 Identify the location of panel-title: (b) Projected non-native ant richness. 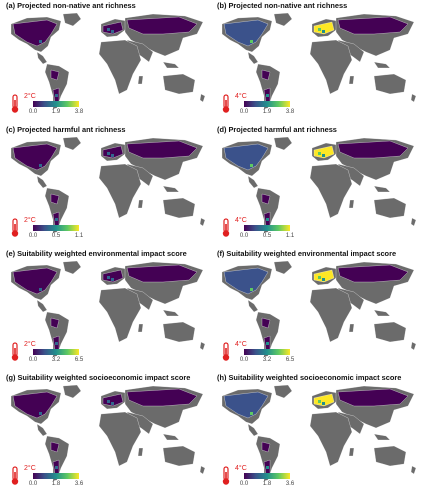
(282, 5).